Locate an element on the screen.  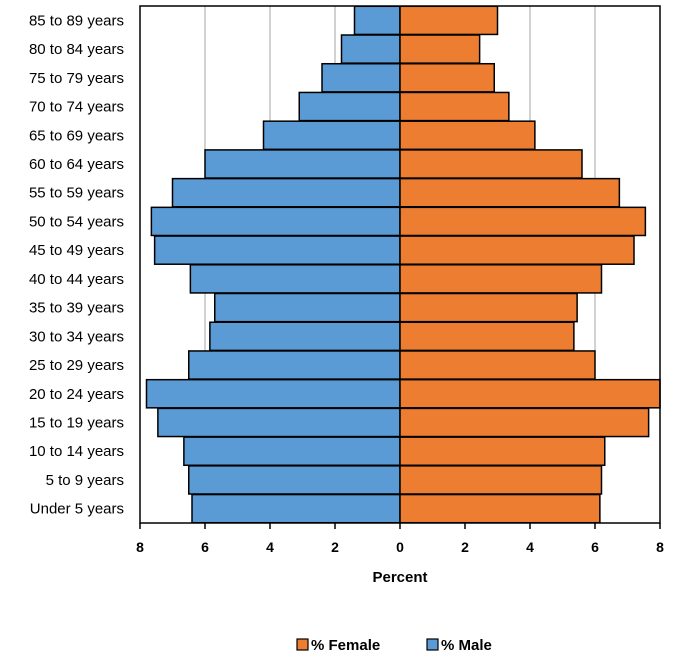
category-label: 65 to 69 years is located at coordinates (76, 135).